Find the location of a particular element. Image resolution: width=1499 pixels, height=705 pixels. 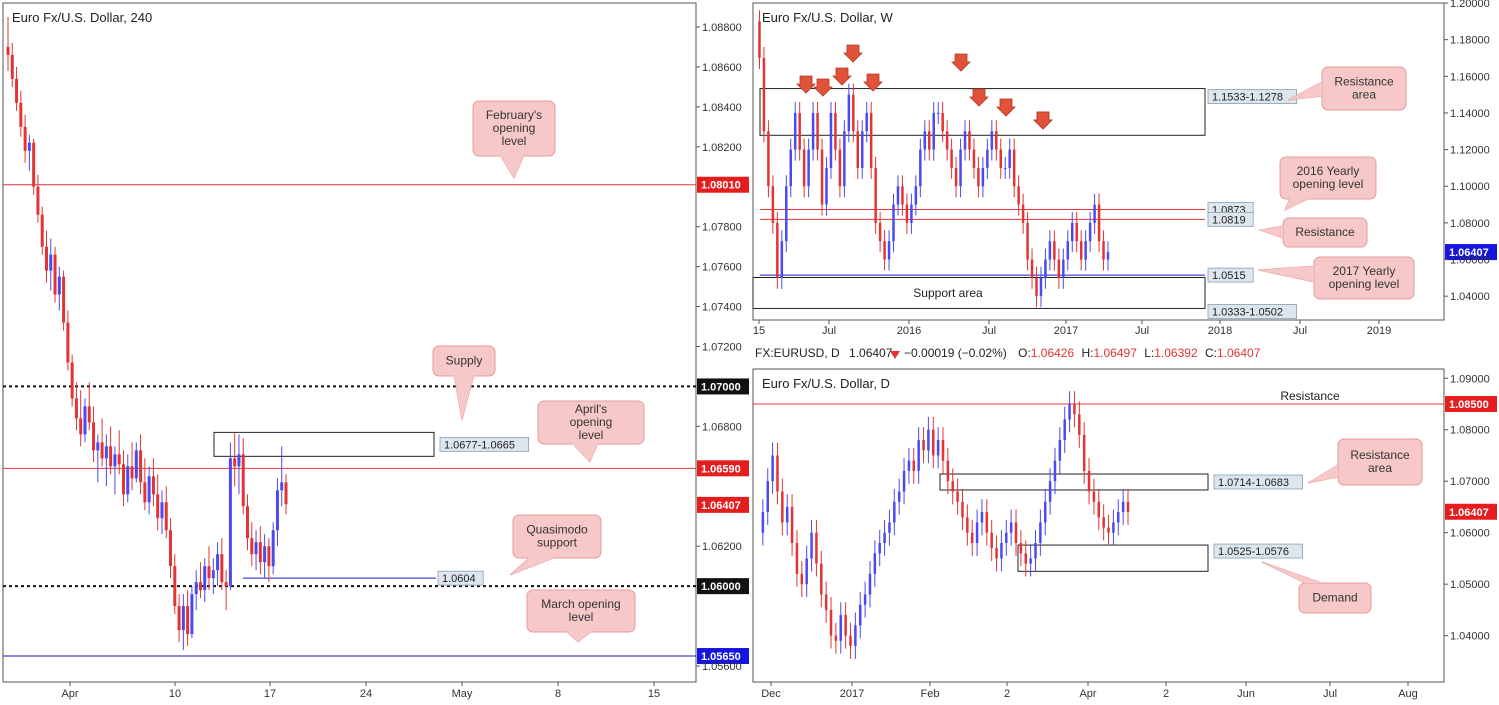

x-tick-label: Jul is located at coordinates (1330, 694).